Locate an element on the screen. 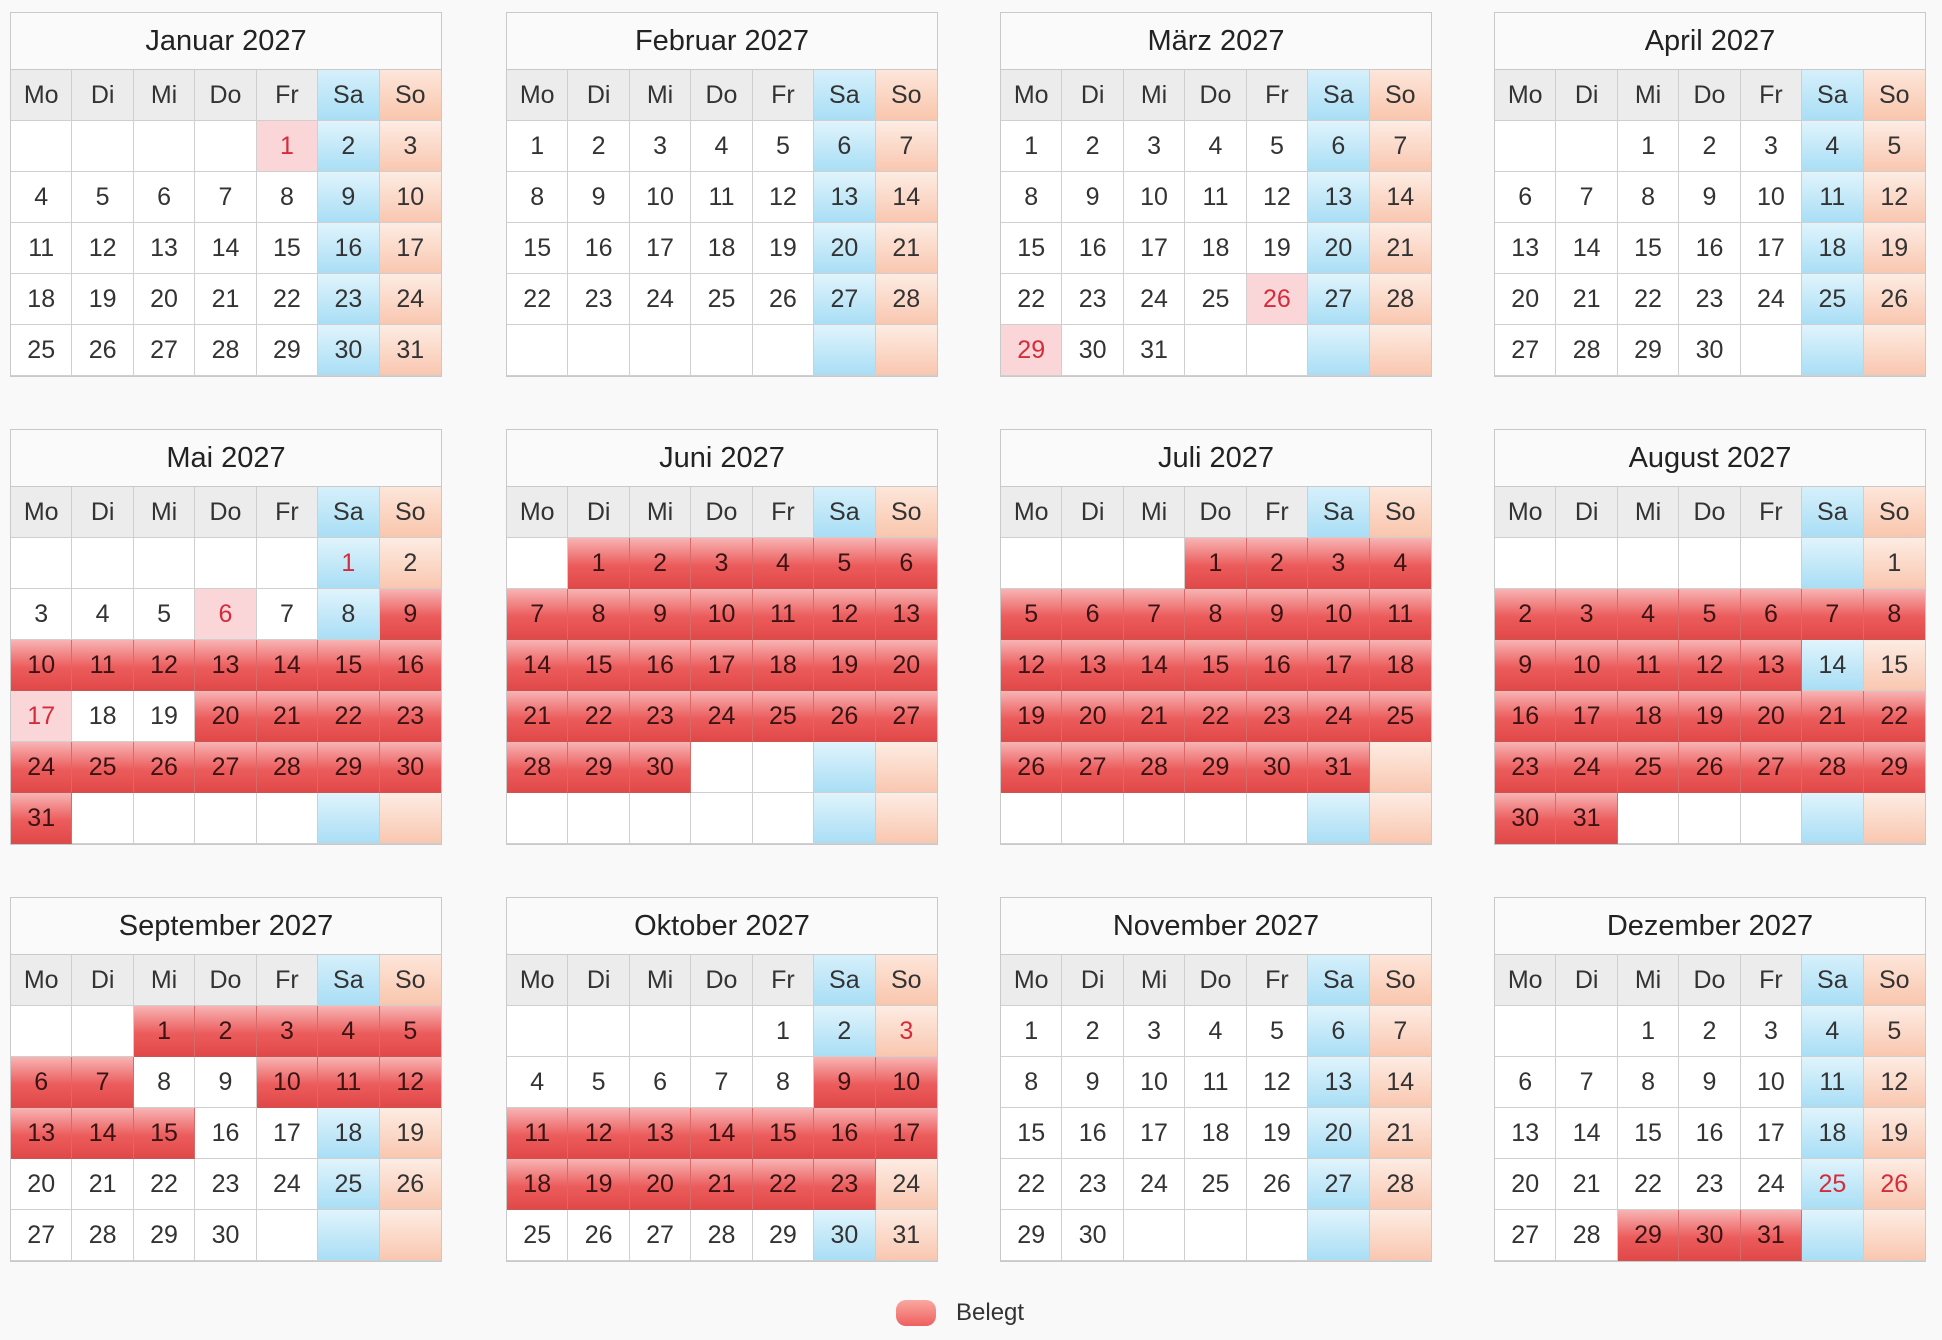  day-cell: 19 is located at coordinates (1277, 248).